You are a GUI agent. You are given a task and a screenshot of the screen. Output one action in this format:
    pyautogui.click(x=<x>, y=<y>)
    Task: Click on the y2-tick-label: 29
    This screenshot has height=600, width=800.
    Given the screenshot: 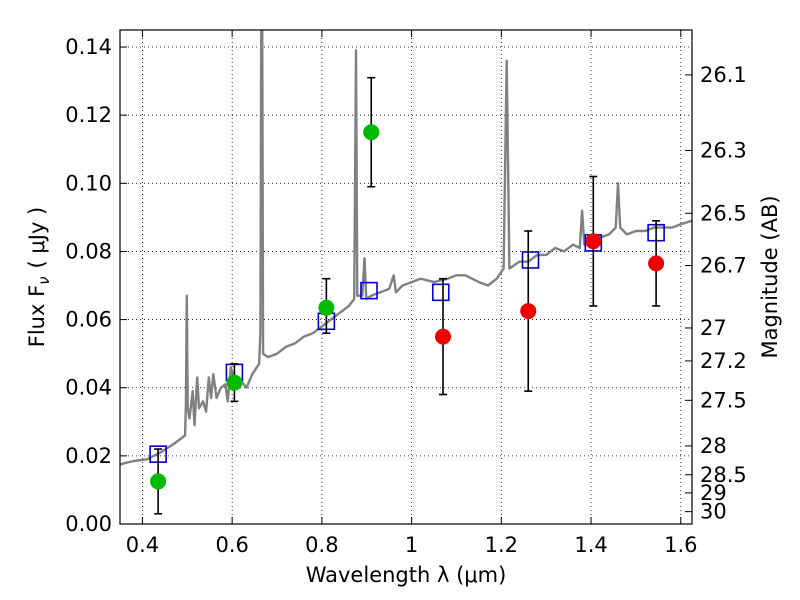 What is the action you would take?
    pyautogui.click(x=713, y=493)
    